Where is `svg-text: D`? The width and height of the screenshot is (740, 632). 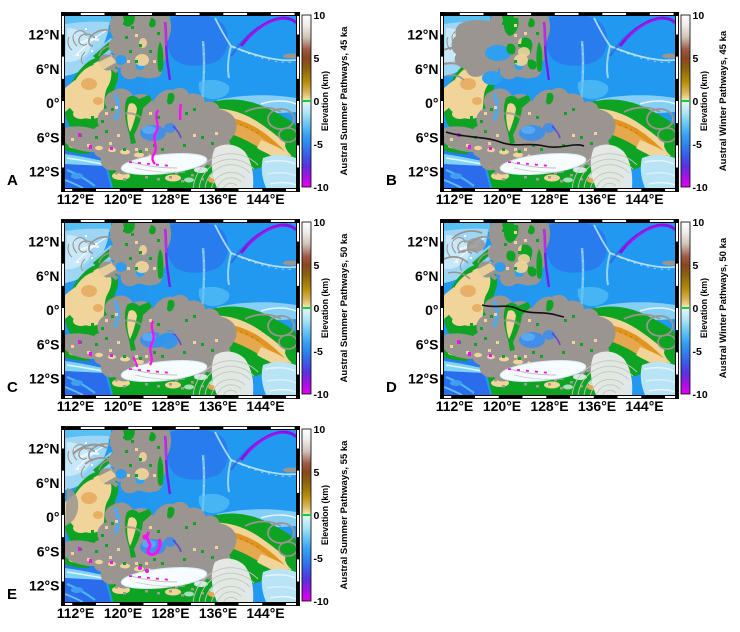 svg-text: D is located at coordinates (391, 387).